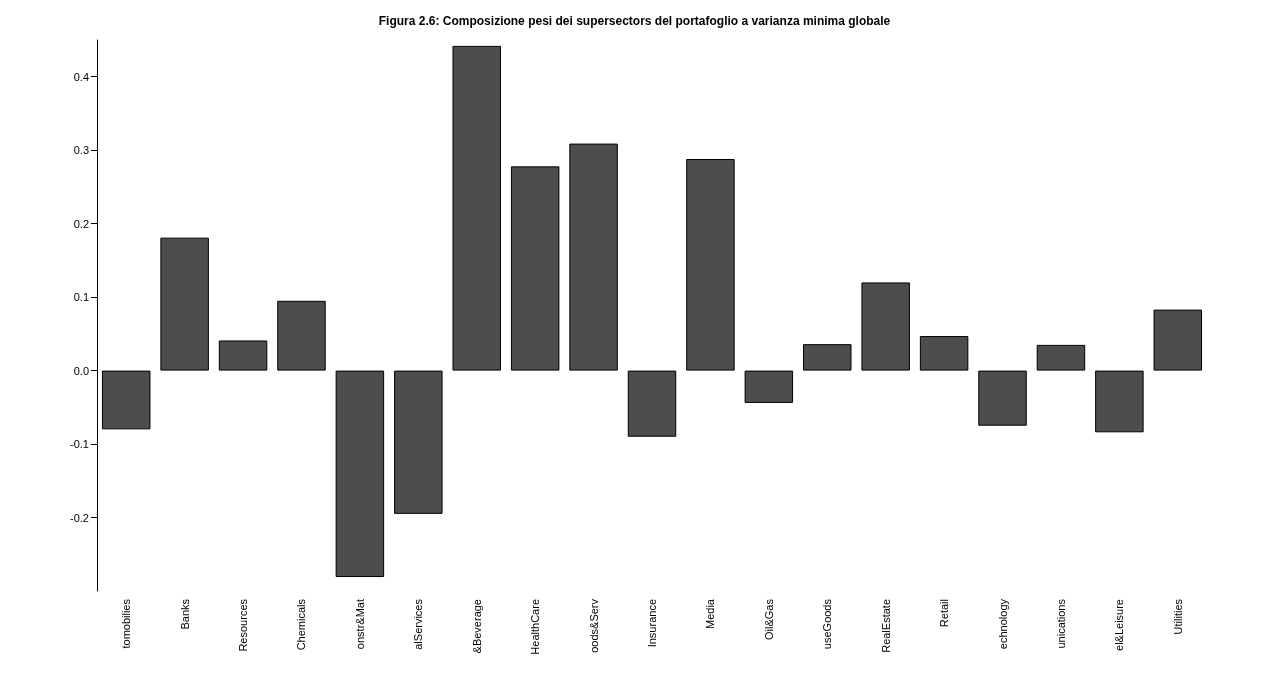 The width and height of the screenshot is (1269, 679). Describe the element at coordinates (81, 76) in the screenshot. I see `y-tick-label: 0.4` at that location.